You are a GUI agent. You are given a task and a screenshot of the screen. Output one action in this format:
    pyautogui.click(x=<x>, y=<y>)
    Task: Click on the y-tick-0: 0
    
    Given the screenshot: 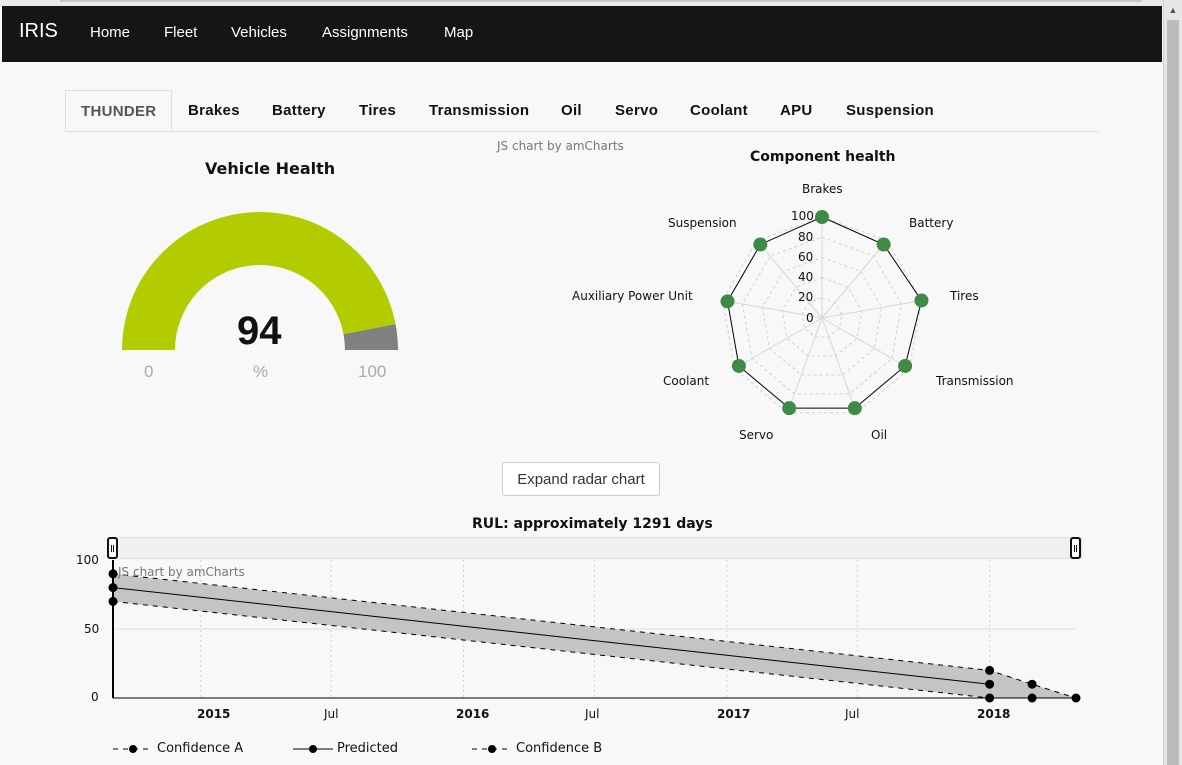 What is the action you would take?
    pyautogui.click(x=95, y=697)
    